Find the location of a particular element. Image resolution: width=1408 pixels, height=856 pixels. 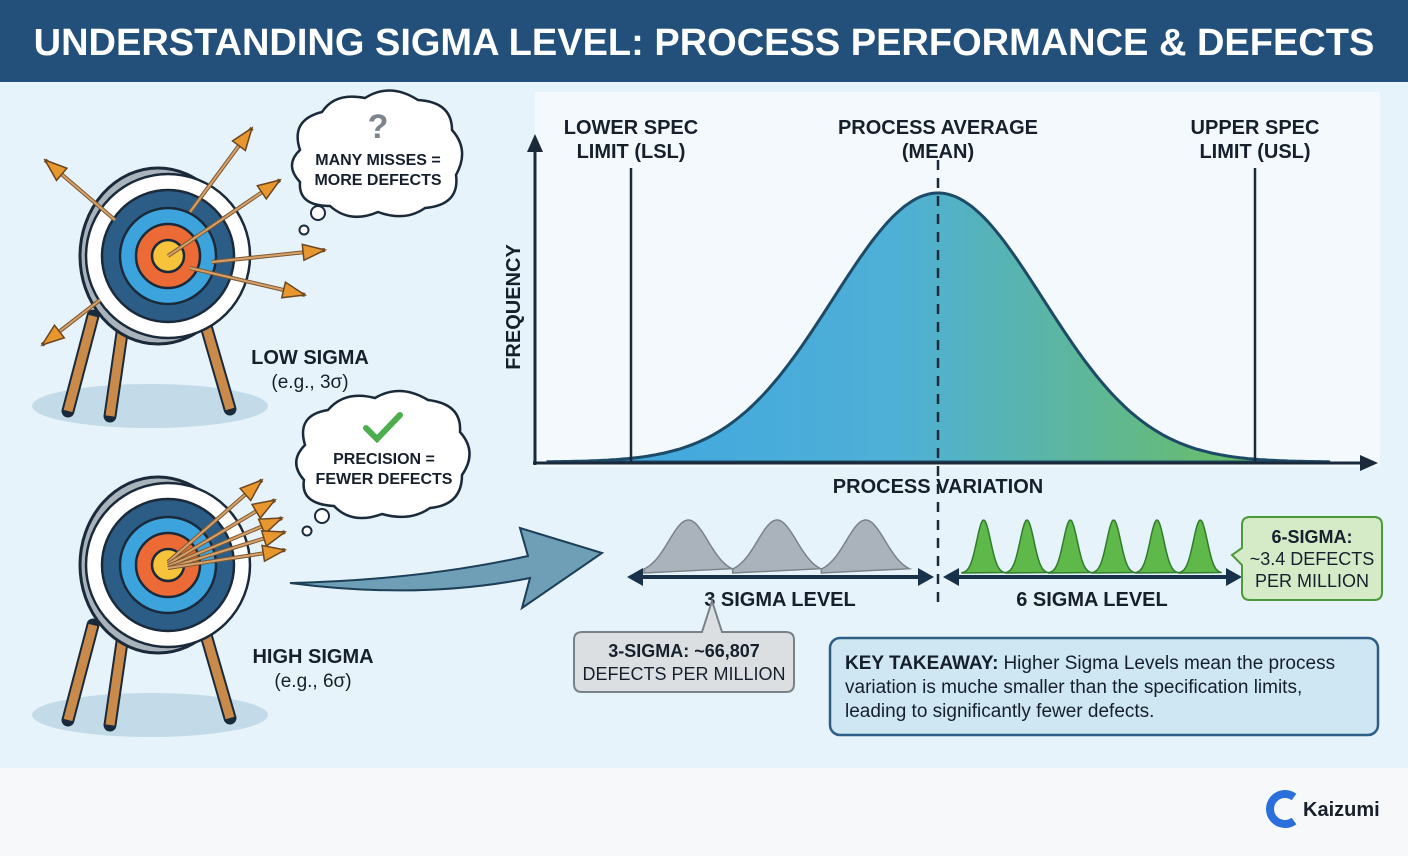

brand-logo-icon is located at coordinates (1281, 809).